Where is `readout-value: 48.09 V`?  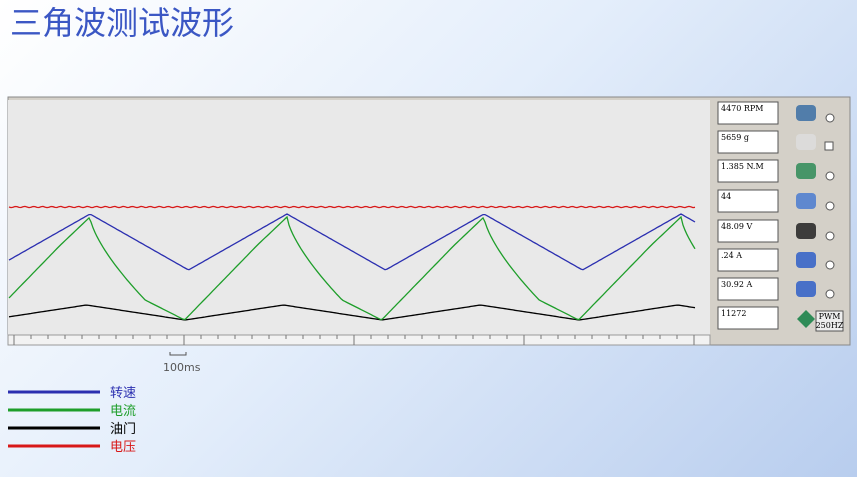 readout-value: 48.09 V is located at coordinates (736, 226).